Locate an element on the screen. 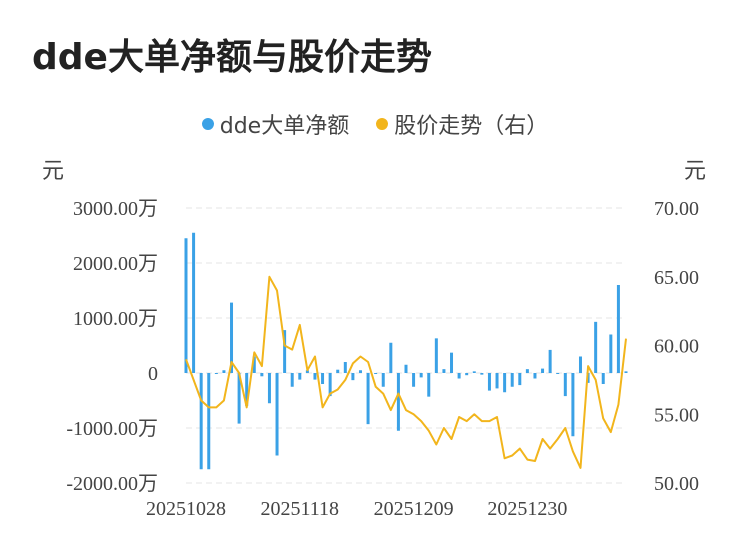 This screenshot has width=750, height=558. right-tick-label: 70.00 is located at coordinates (676, 209).